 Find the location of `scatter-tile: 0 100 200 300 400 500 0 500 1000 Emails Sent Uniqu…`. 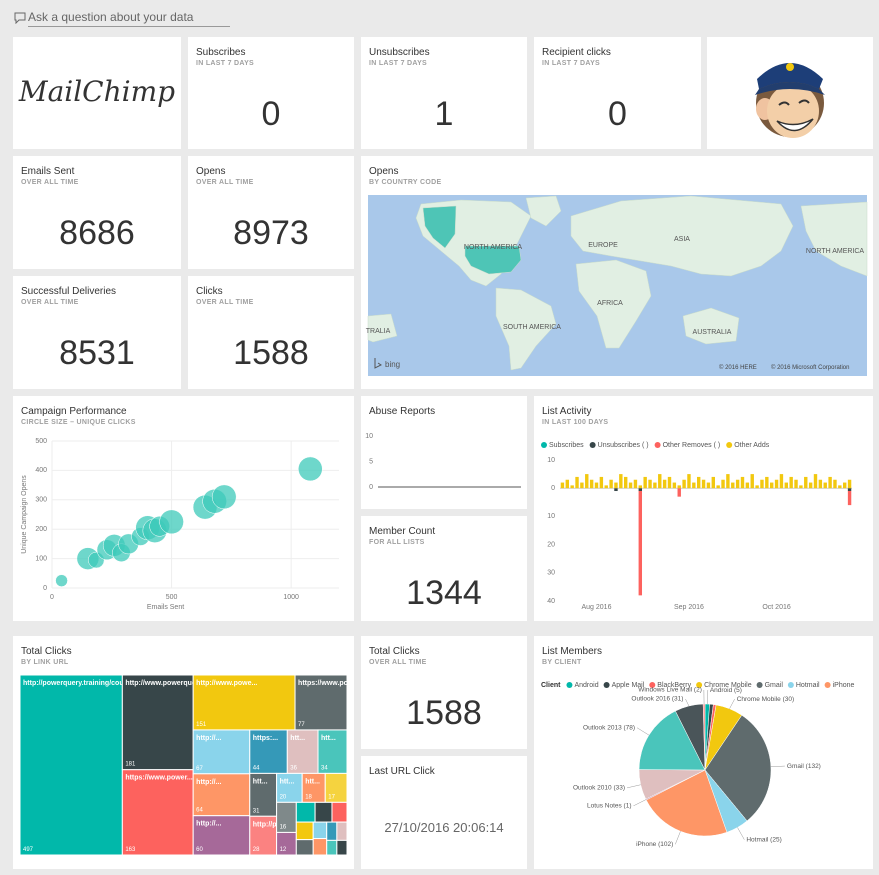

scatter-tile: 0 100 200 300 400 500 0 500 1000 Emails Sent Uniqu… is located at coordinates (183, 508).